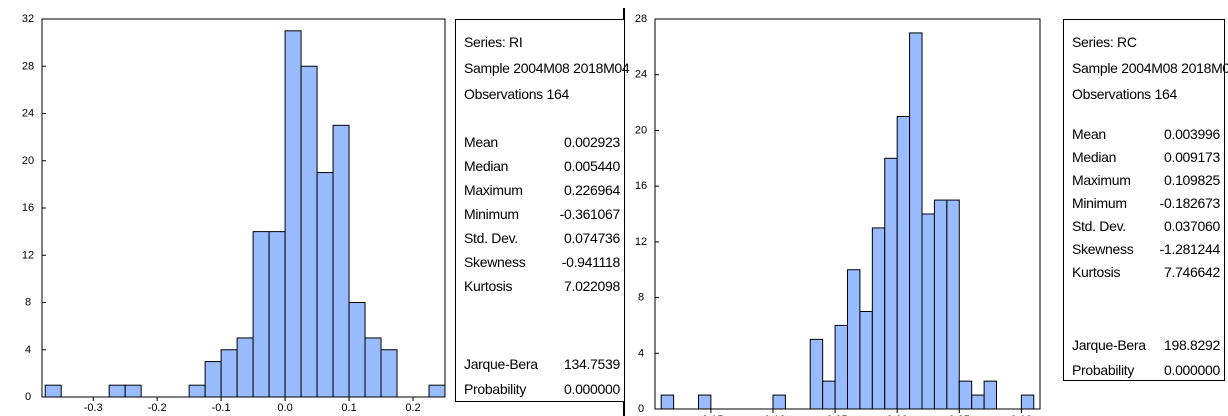  Describe the element at coordinates (542, 216) in the screenshot. I see `stats-row: Minimum -0.361067` at that location.